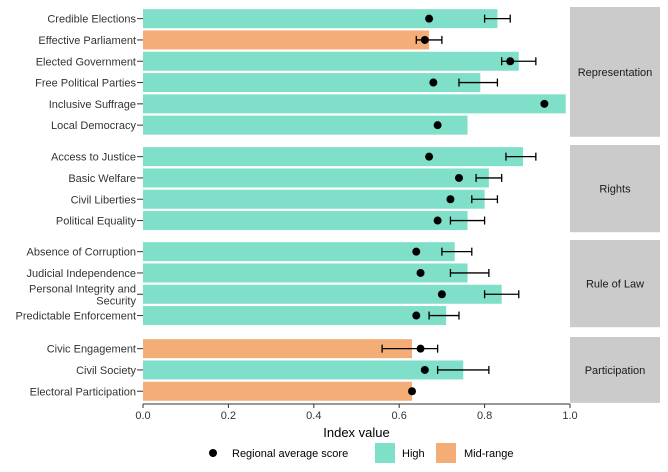 The height and width of the screenshot is (472, 668). Describe the element at coordinates (361, 453) in the screenshot. I see `legend: Regional average score High Mid-range` at that location.